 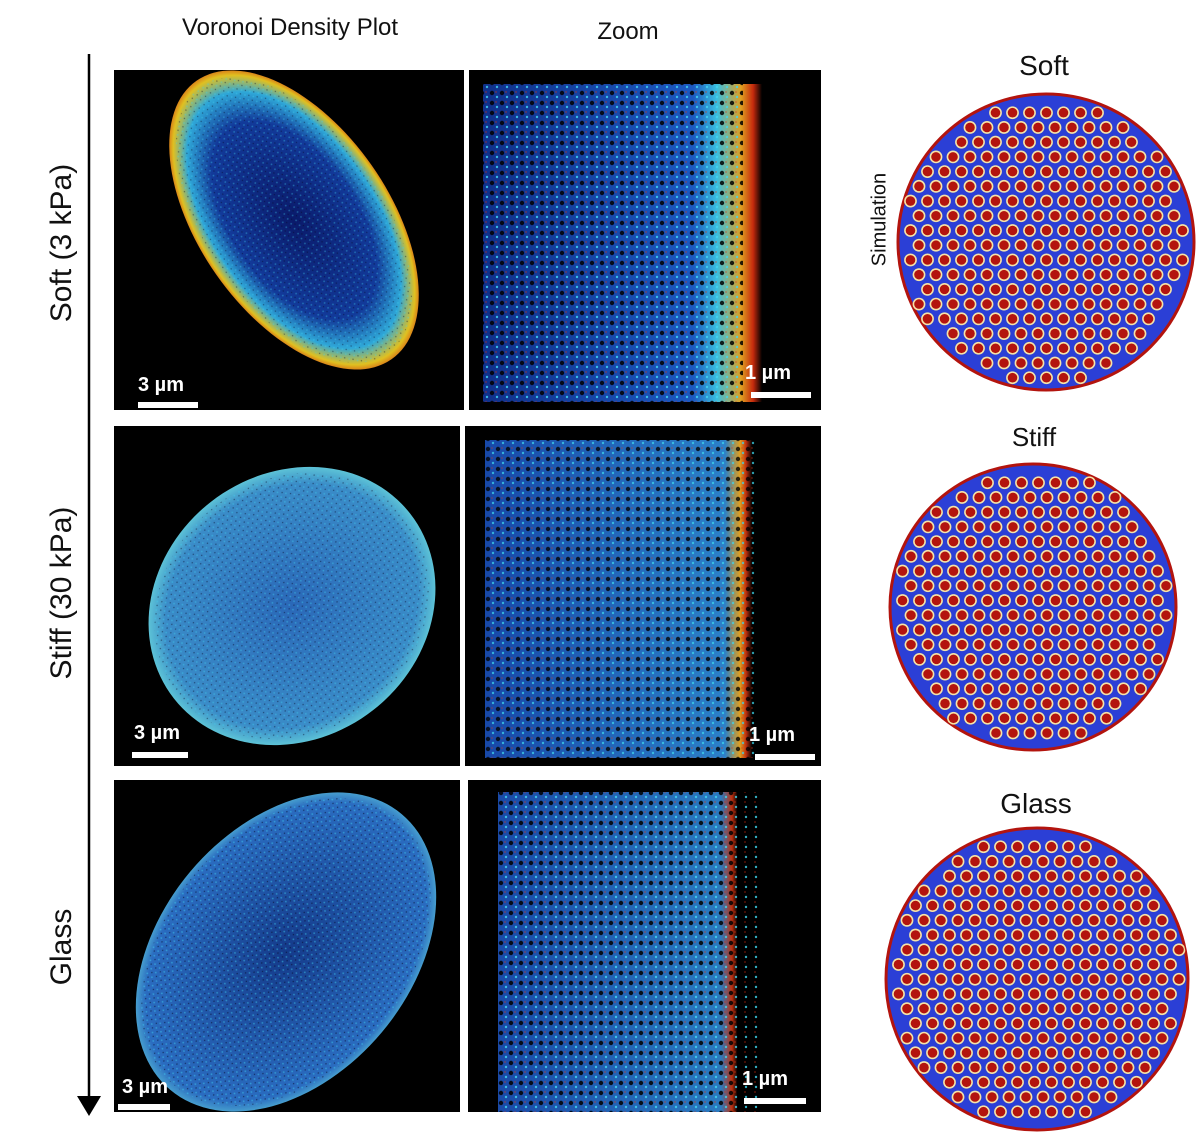 I want to click on row-label-glass: Glass, so click(x=61, y=947).